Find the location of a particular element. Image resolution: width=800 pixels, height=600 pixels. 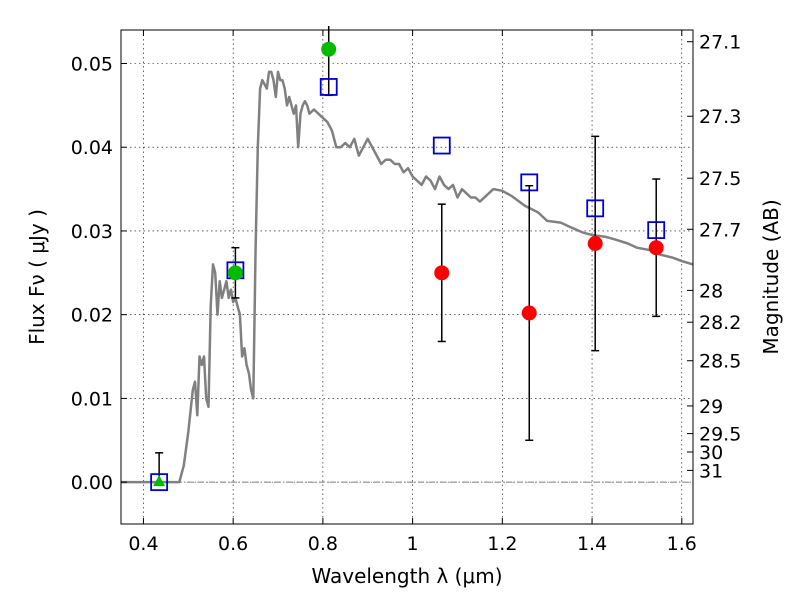

y2-tick-label: 27.1 is located at coordinates (720, 43).